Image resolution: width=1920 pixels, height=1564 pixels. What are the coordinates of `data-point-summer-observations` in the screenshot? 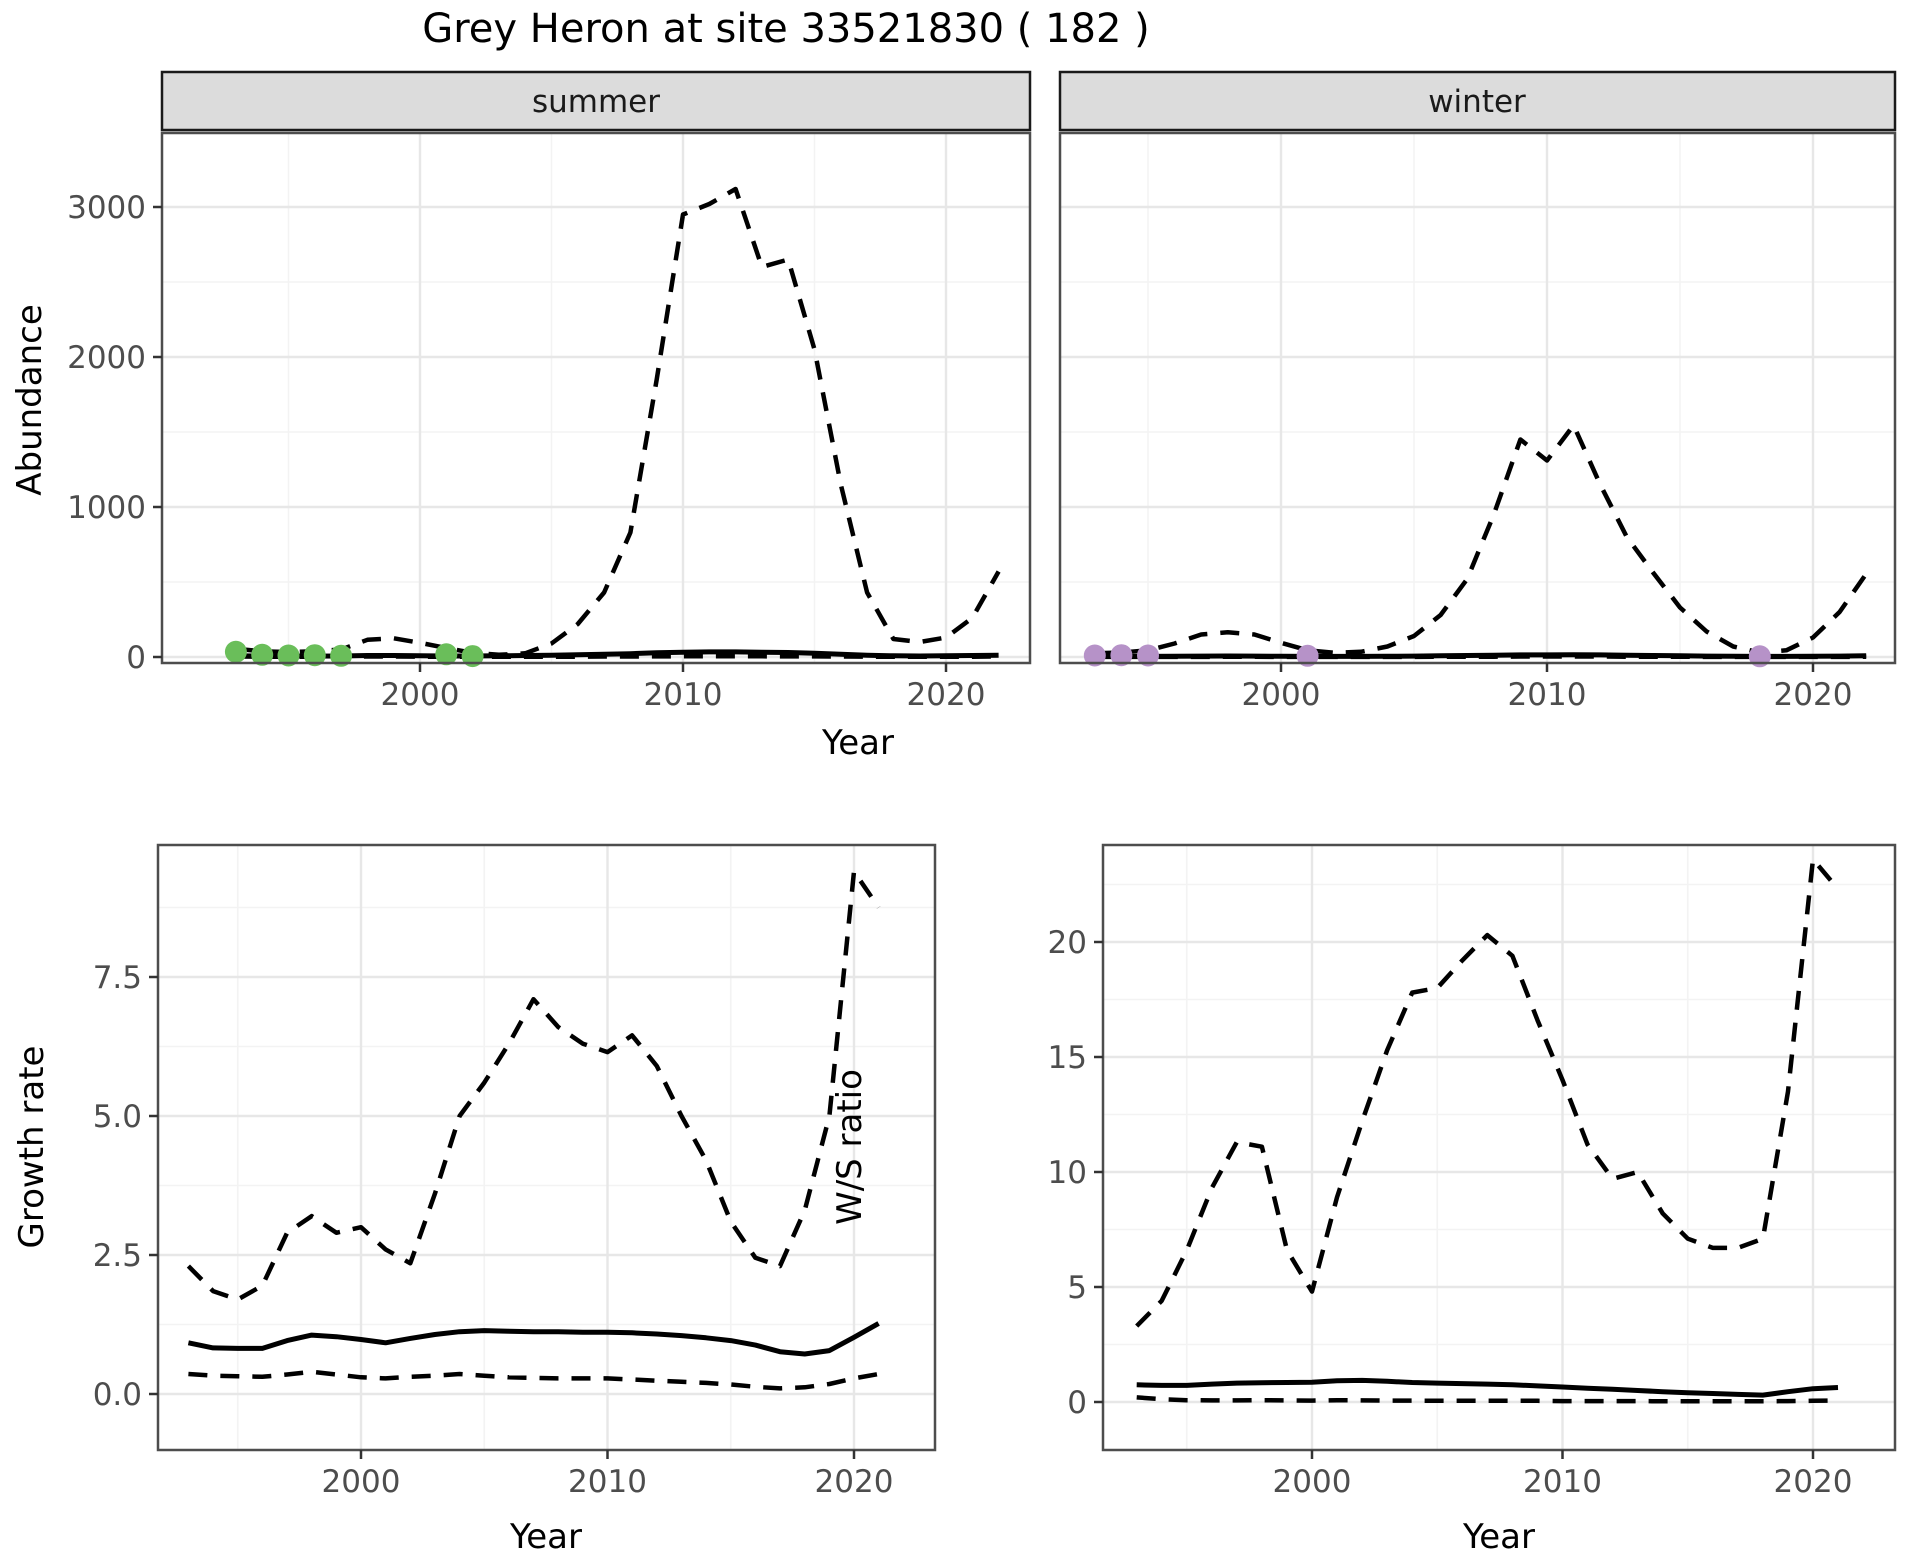 It's located at (236, 652).